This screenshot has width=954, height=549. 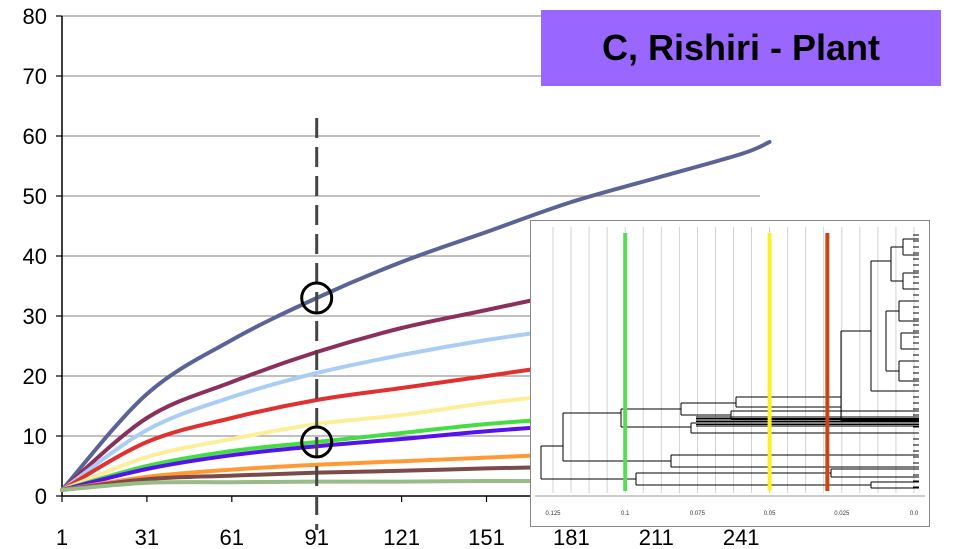 I want to click on x-tick-label: 151, so click(x=486, y=537).